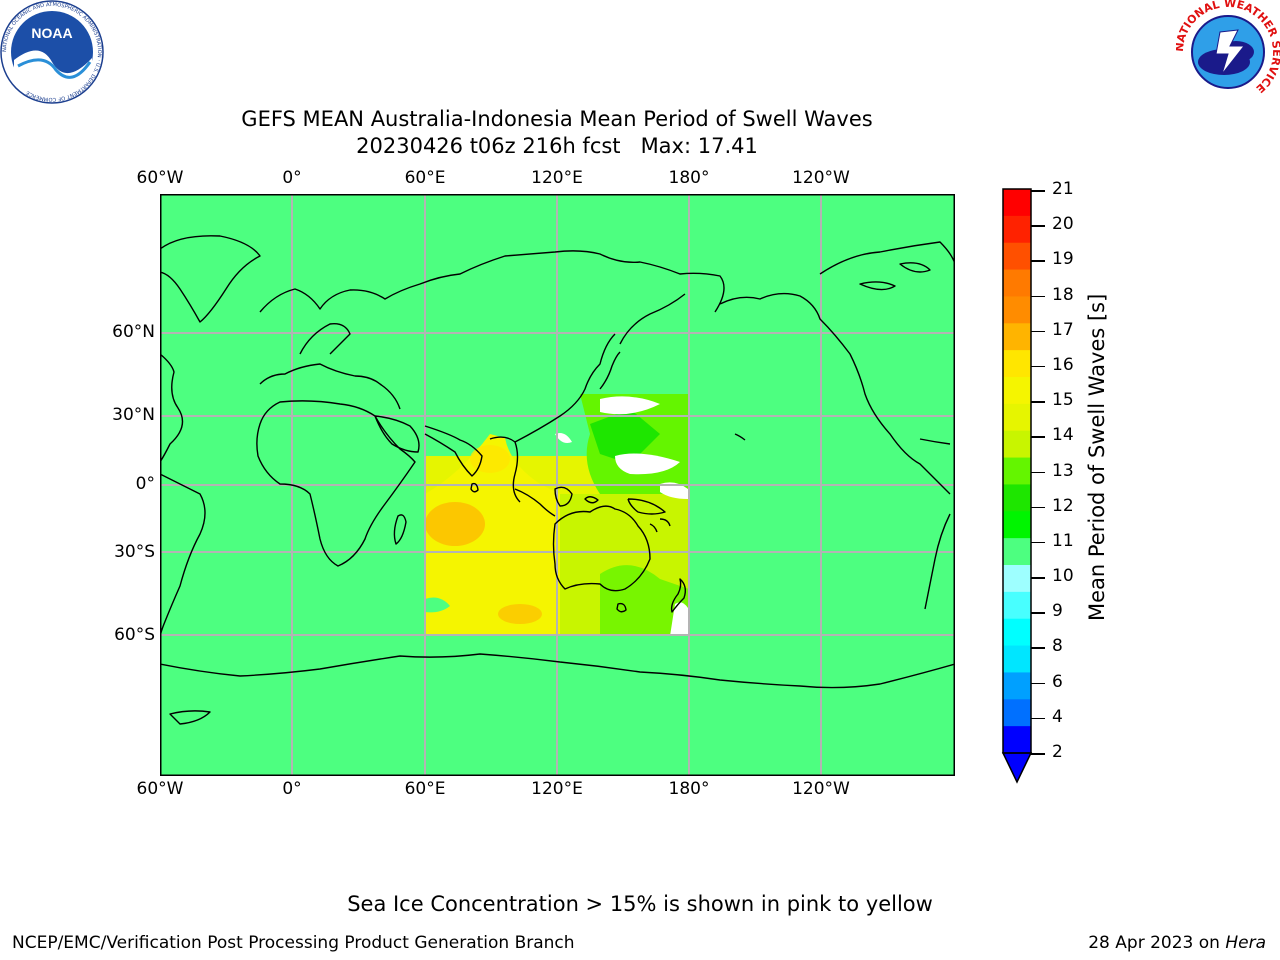 The image size is (1280, 960). What do you see at coordinates (1245, 943) in the screenshot?
I see `footer-host: Hera` at bounding box center [1245, 943].